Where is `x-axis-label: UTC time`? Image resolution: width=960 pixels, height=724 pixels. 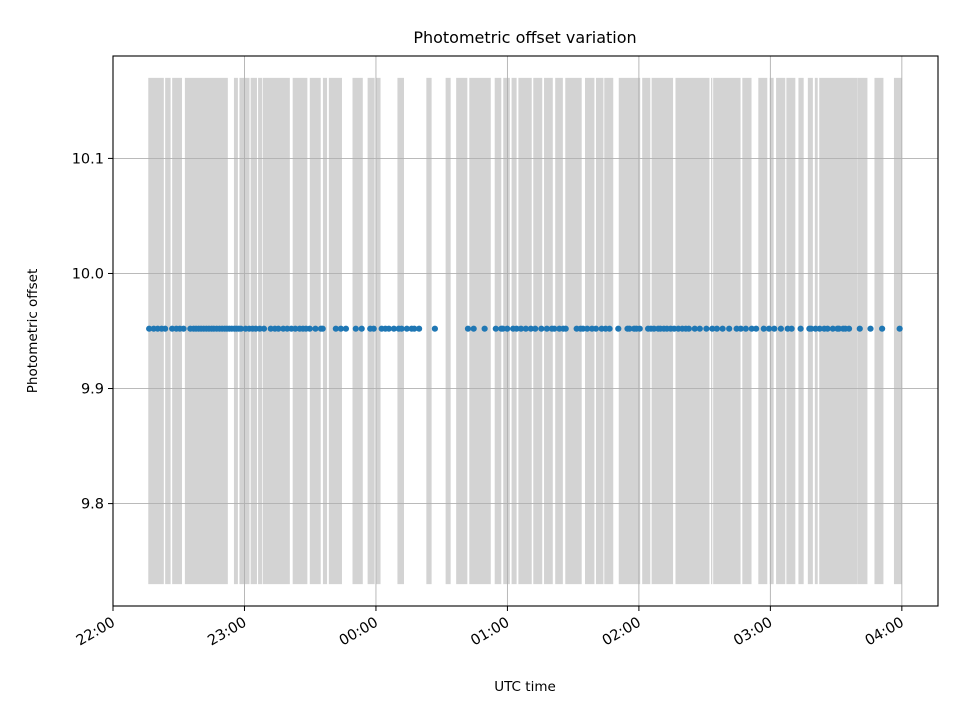
x-axis-label: UTC time is located at coordinates (525, 687).